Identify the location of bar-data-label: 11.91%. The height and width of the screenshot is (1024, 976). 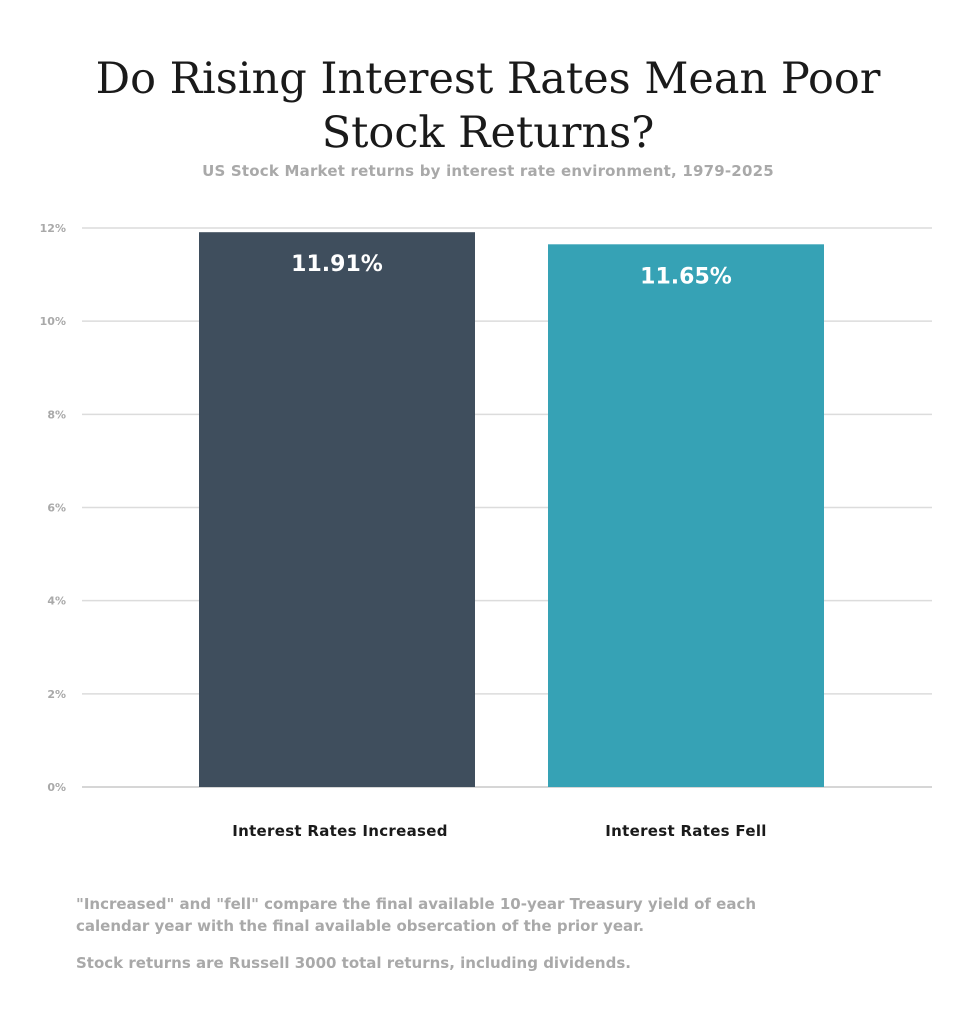
(337, 264).